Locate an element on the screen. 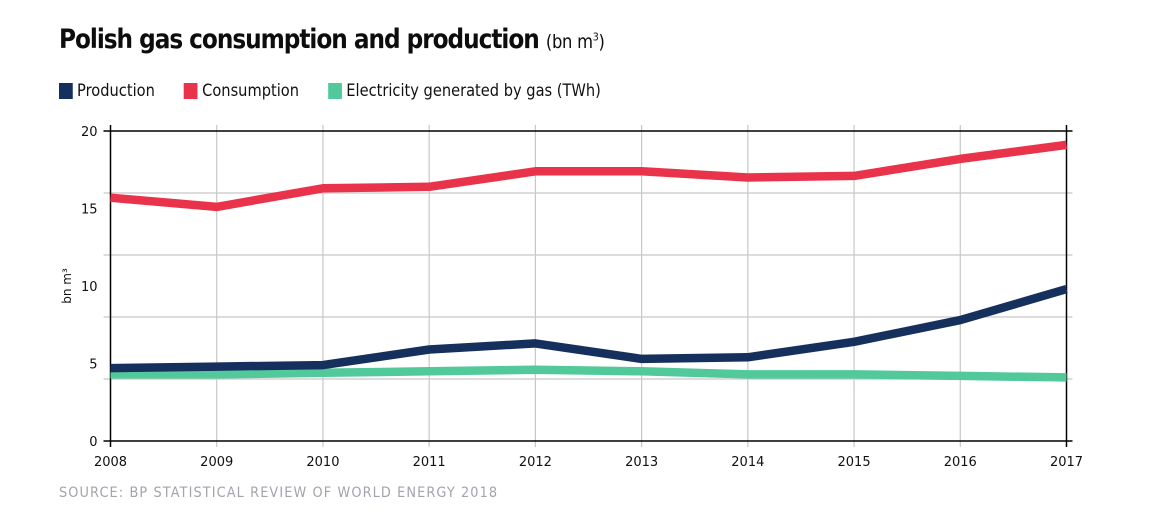  legend-label-electricity: Electricity generated by gas (TWh) is located at coordinates (473, 91).